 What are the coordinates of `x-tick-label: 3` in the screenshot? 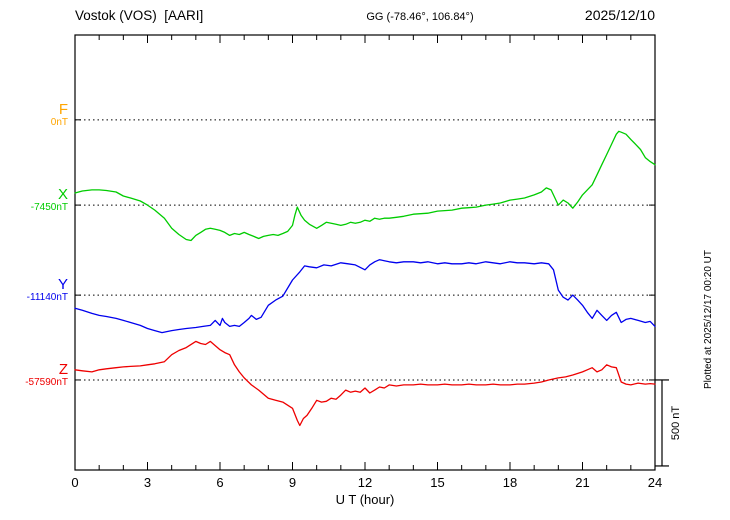 It's located at (147, 482).